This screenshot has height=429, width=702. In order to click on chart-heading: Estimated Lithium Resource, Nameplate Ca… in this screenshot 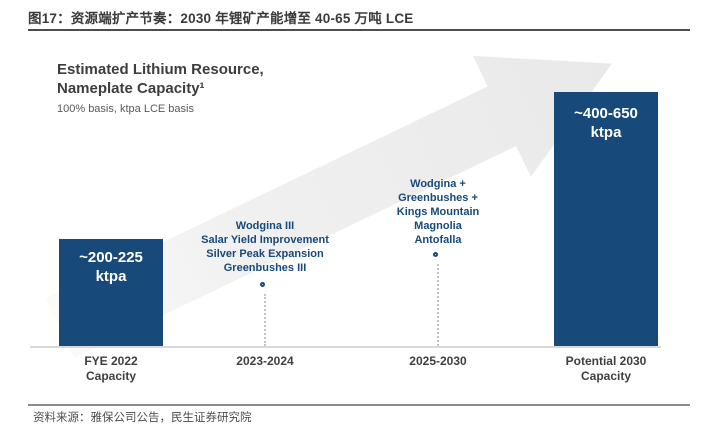, I will do `click(160, 87)`.